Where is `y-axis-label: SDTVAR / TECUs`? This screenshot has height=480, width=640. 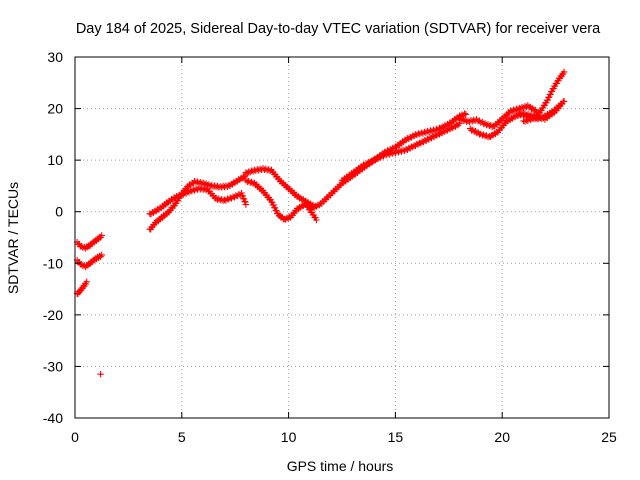
y-axis-label: SDTVAR / TECUs is located at coordinates (13, 238).